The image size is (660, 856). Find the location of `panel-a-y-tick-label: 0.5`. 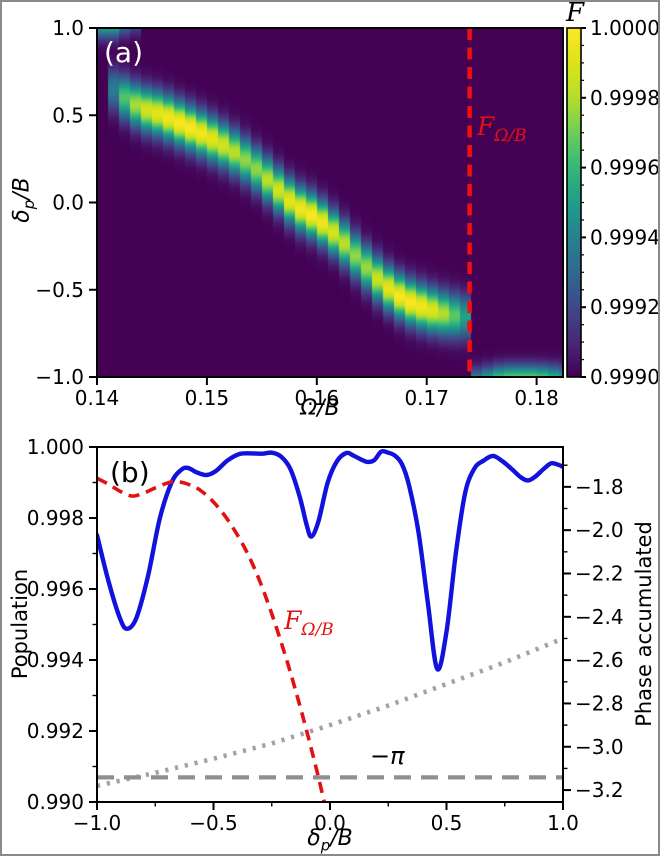

panel-a-y-tick-label: 0.5 is located at coordinates (68, 115).